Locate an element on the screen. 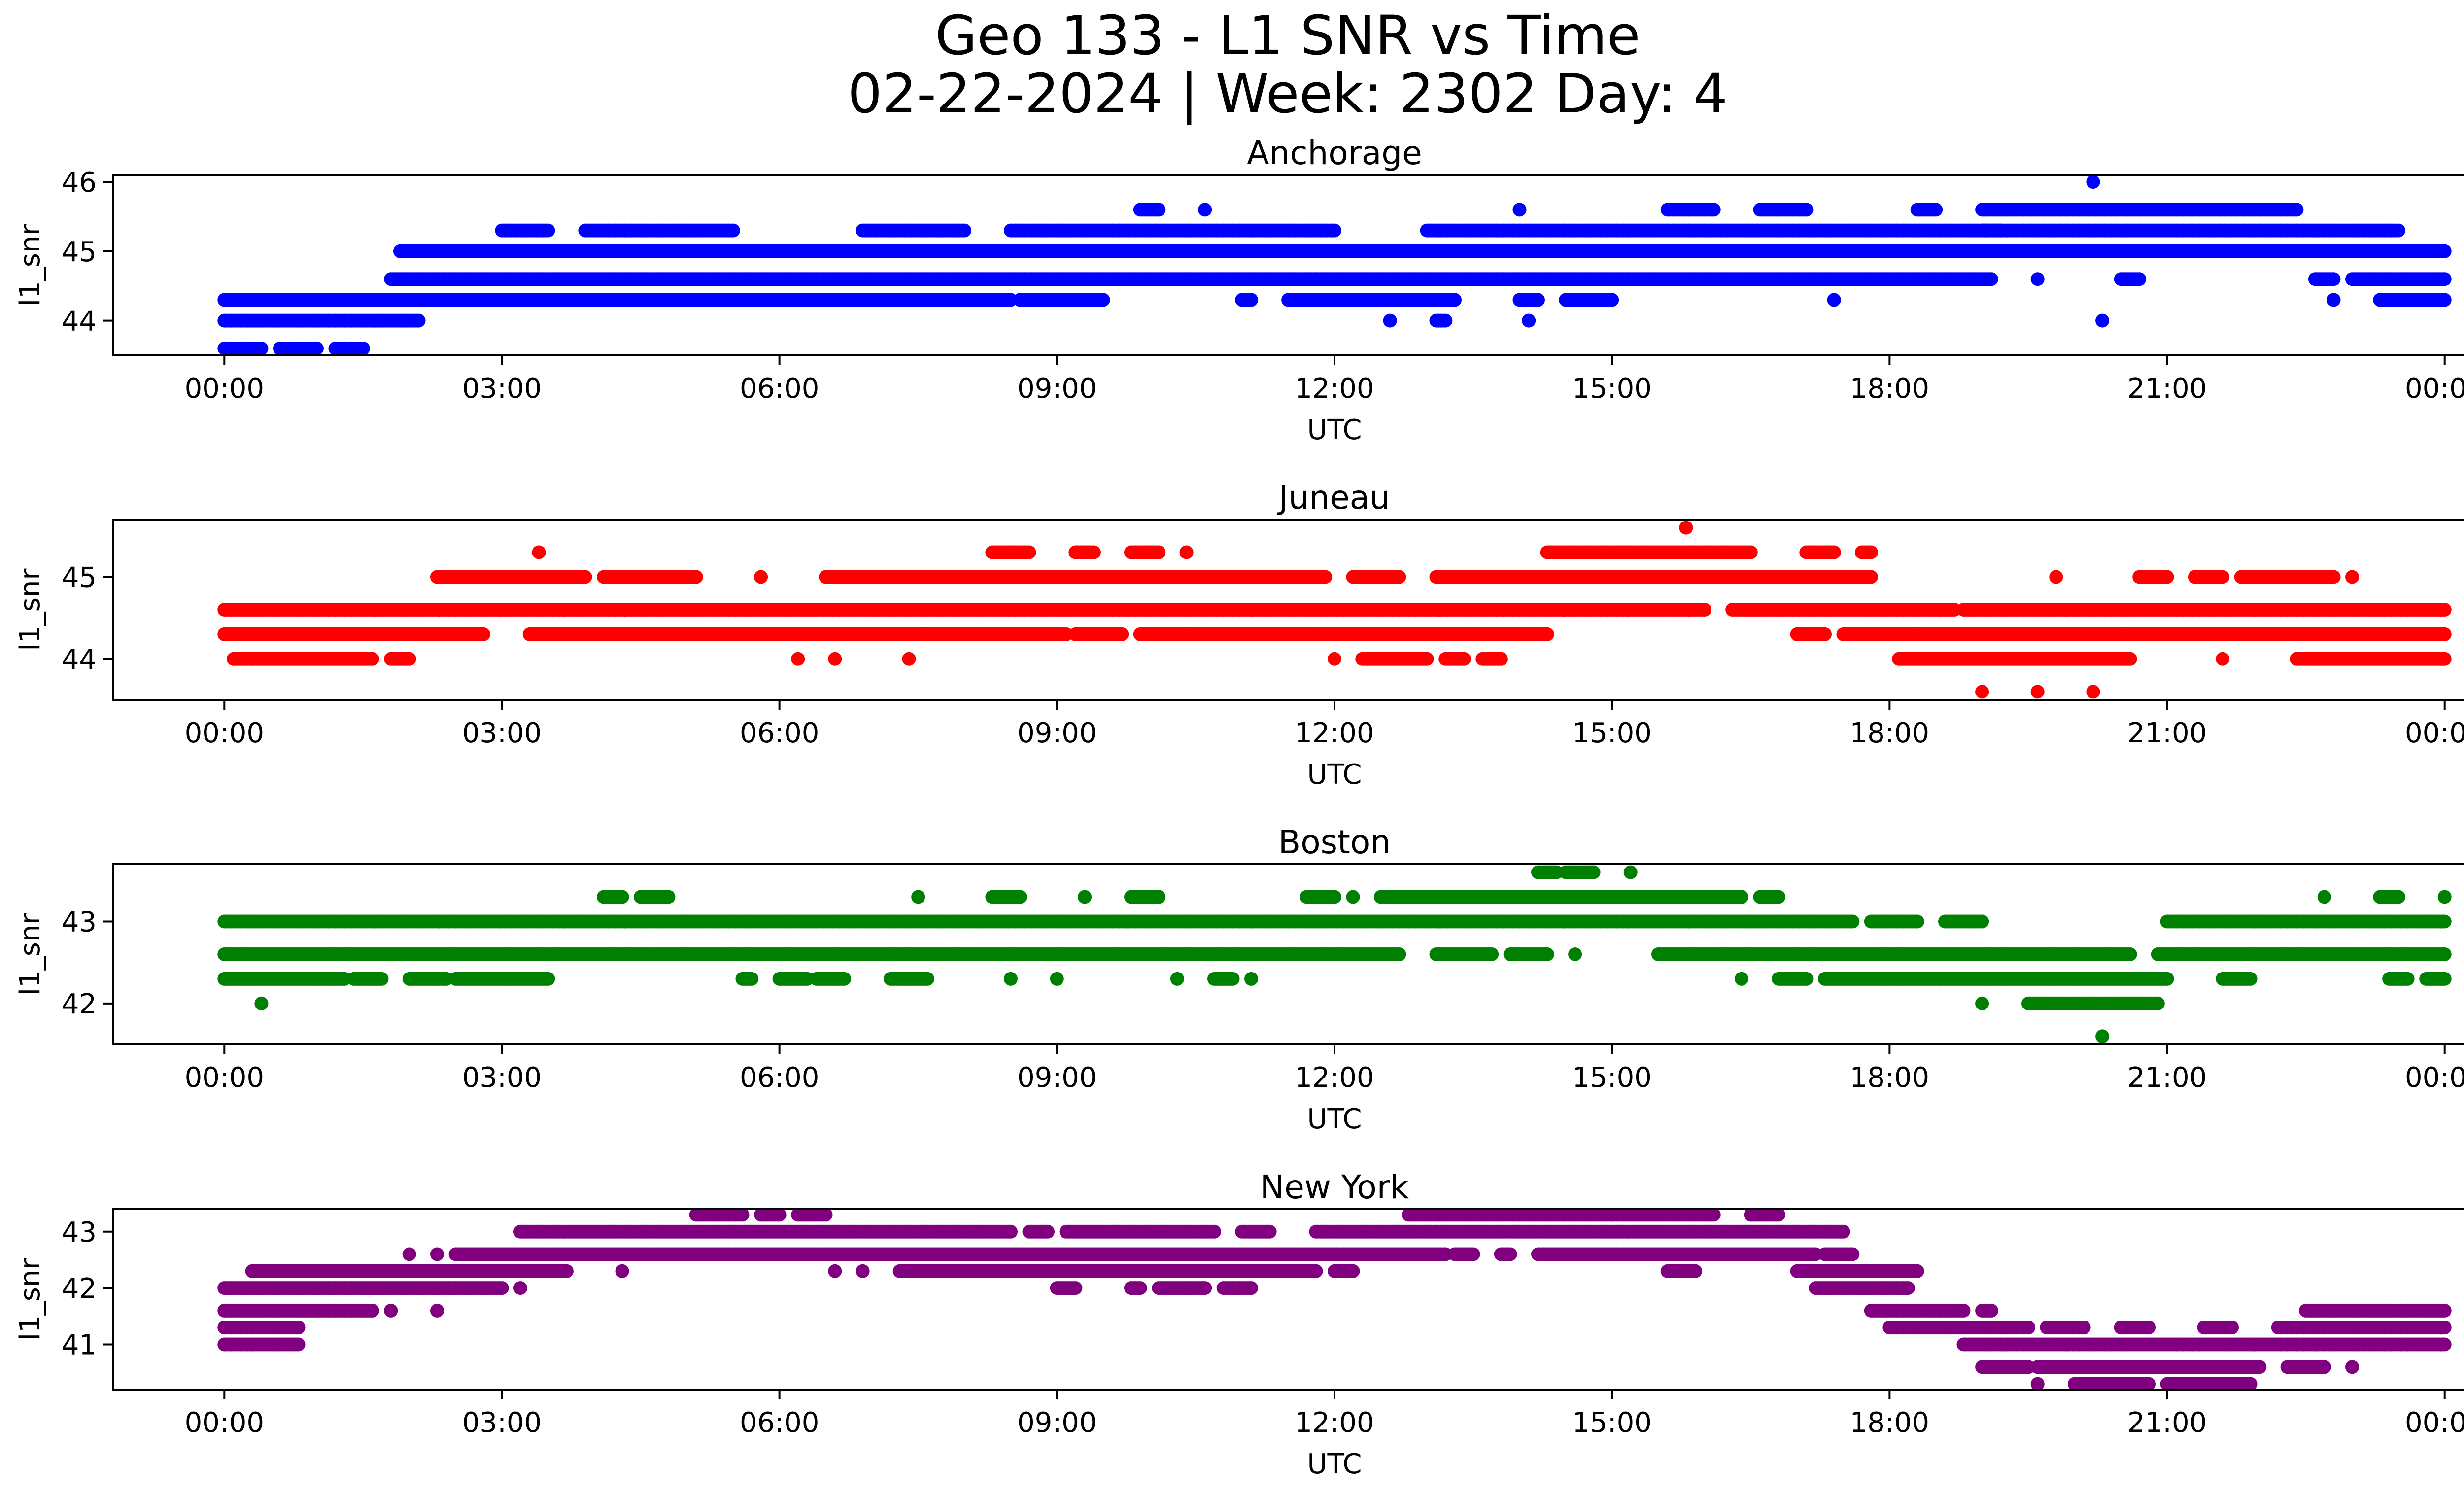  x-tick-label: 21:00 is located at coordinates (2167, 389).